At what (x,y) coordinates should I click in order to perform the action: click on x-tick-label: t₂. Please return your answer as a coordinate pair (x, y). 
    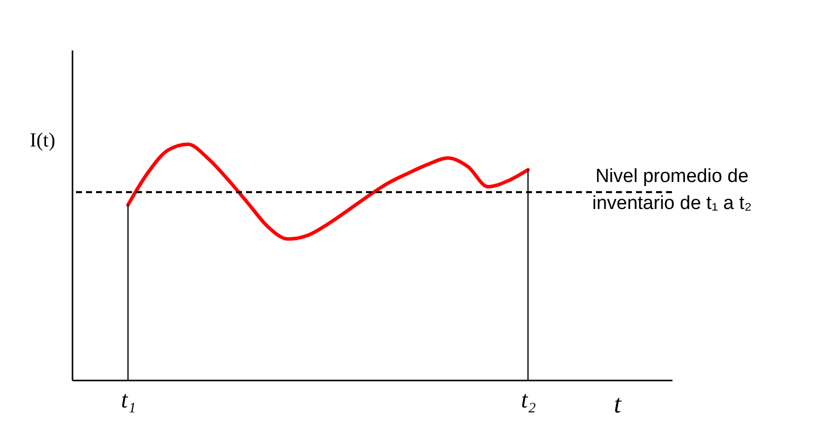
    Looking at the image, I should click on (528, 401).